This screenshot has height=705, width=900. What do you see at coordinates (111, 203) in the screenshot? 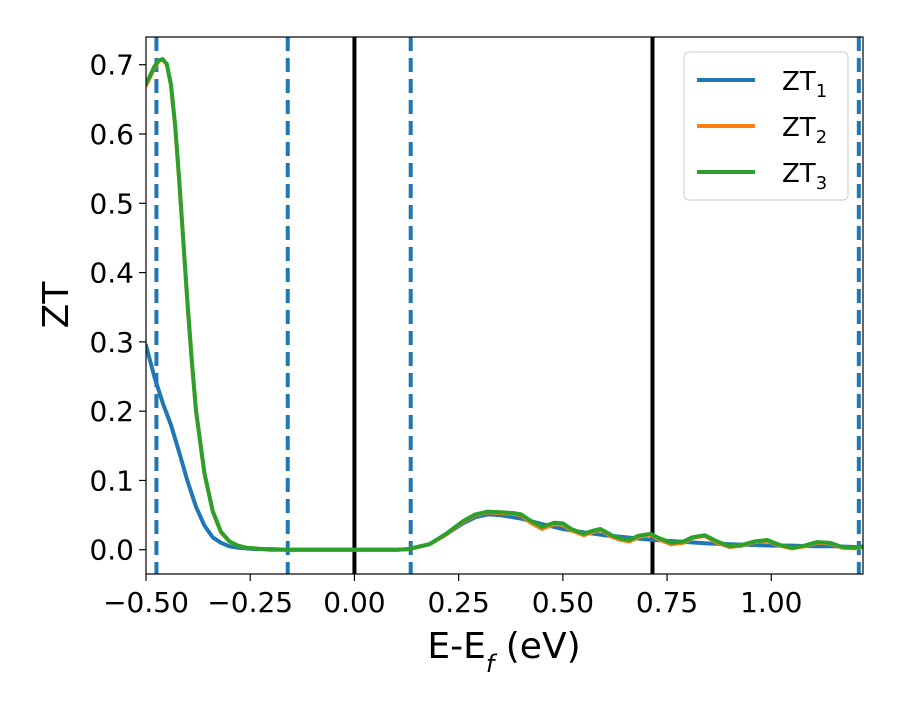
I see `y-tick-label: 0.5` at bounding box center [111, 203].